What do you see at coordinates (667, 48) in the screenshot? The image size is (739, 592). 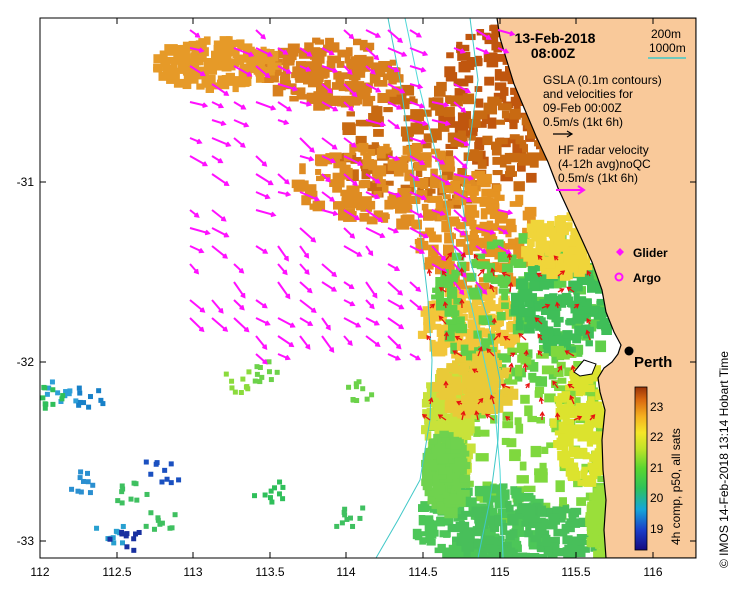 I see `depth-label-1000: 1000m` at bounding box center [667, 48].